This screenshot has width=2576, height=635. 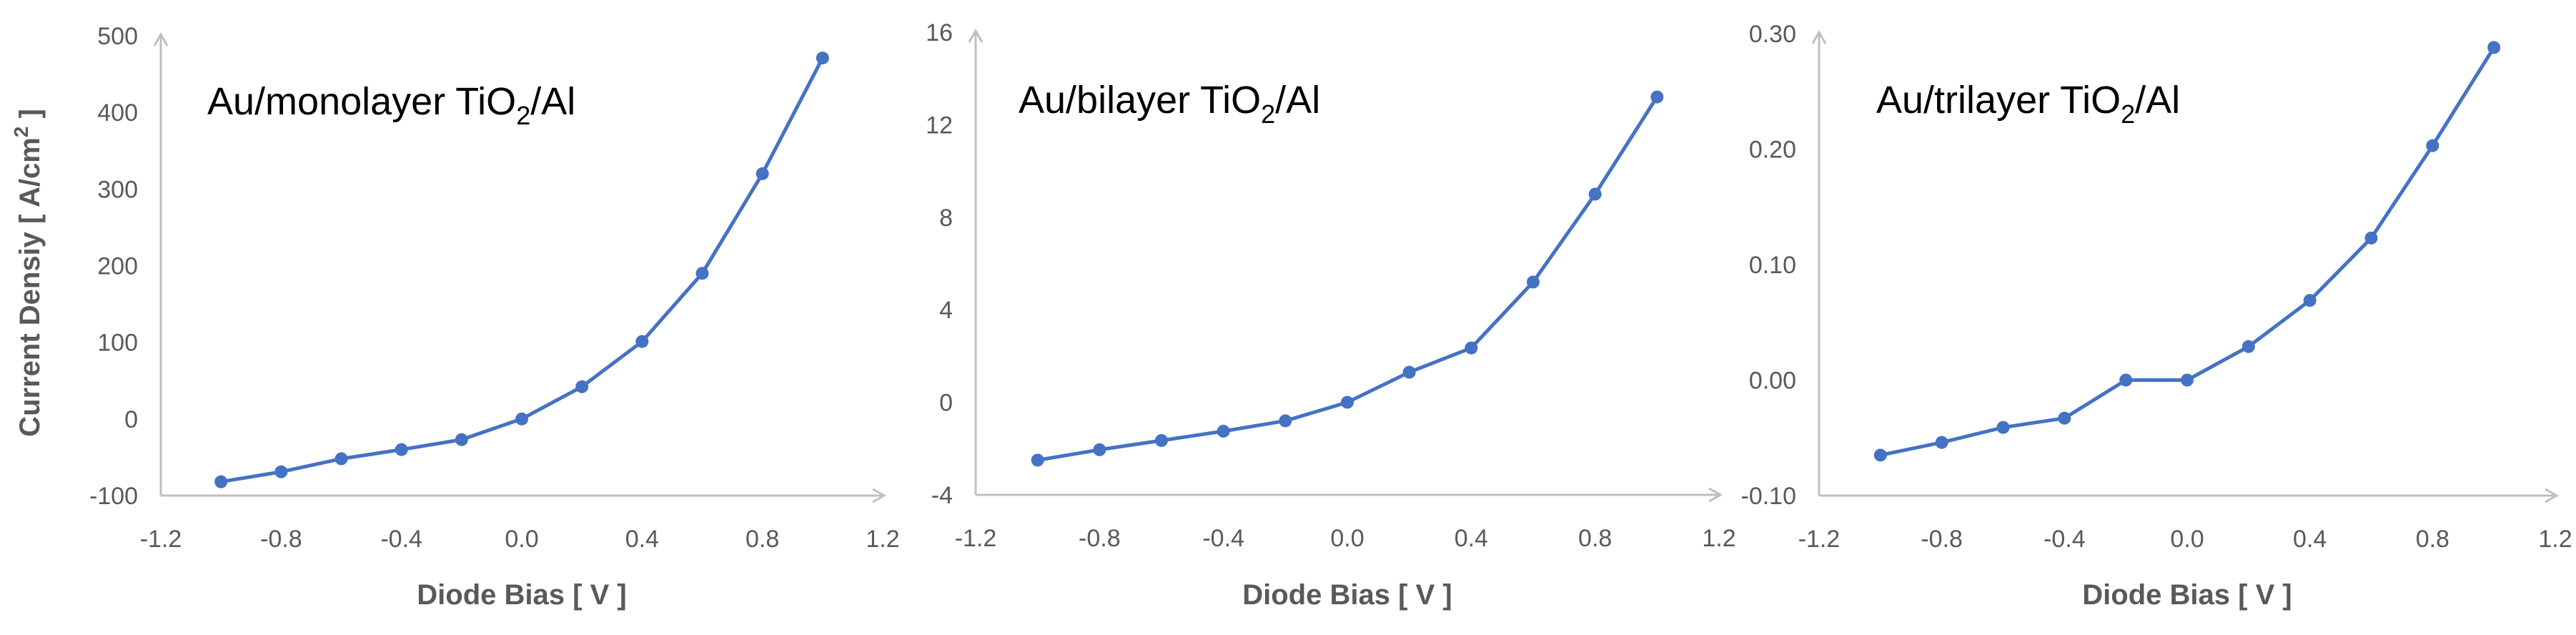 I want to click on y-tick-label: 0.00, so click(x=1772, y=382).